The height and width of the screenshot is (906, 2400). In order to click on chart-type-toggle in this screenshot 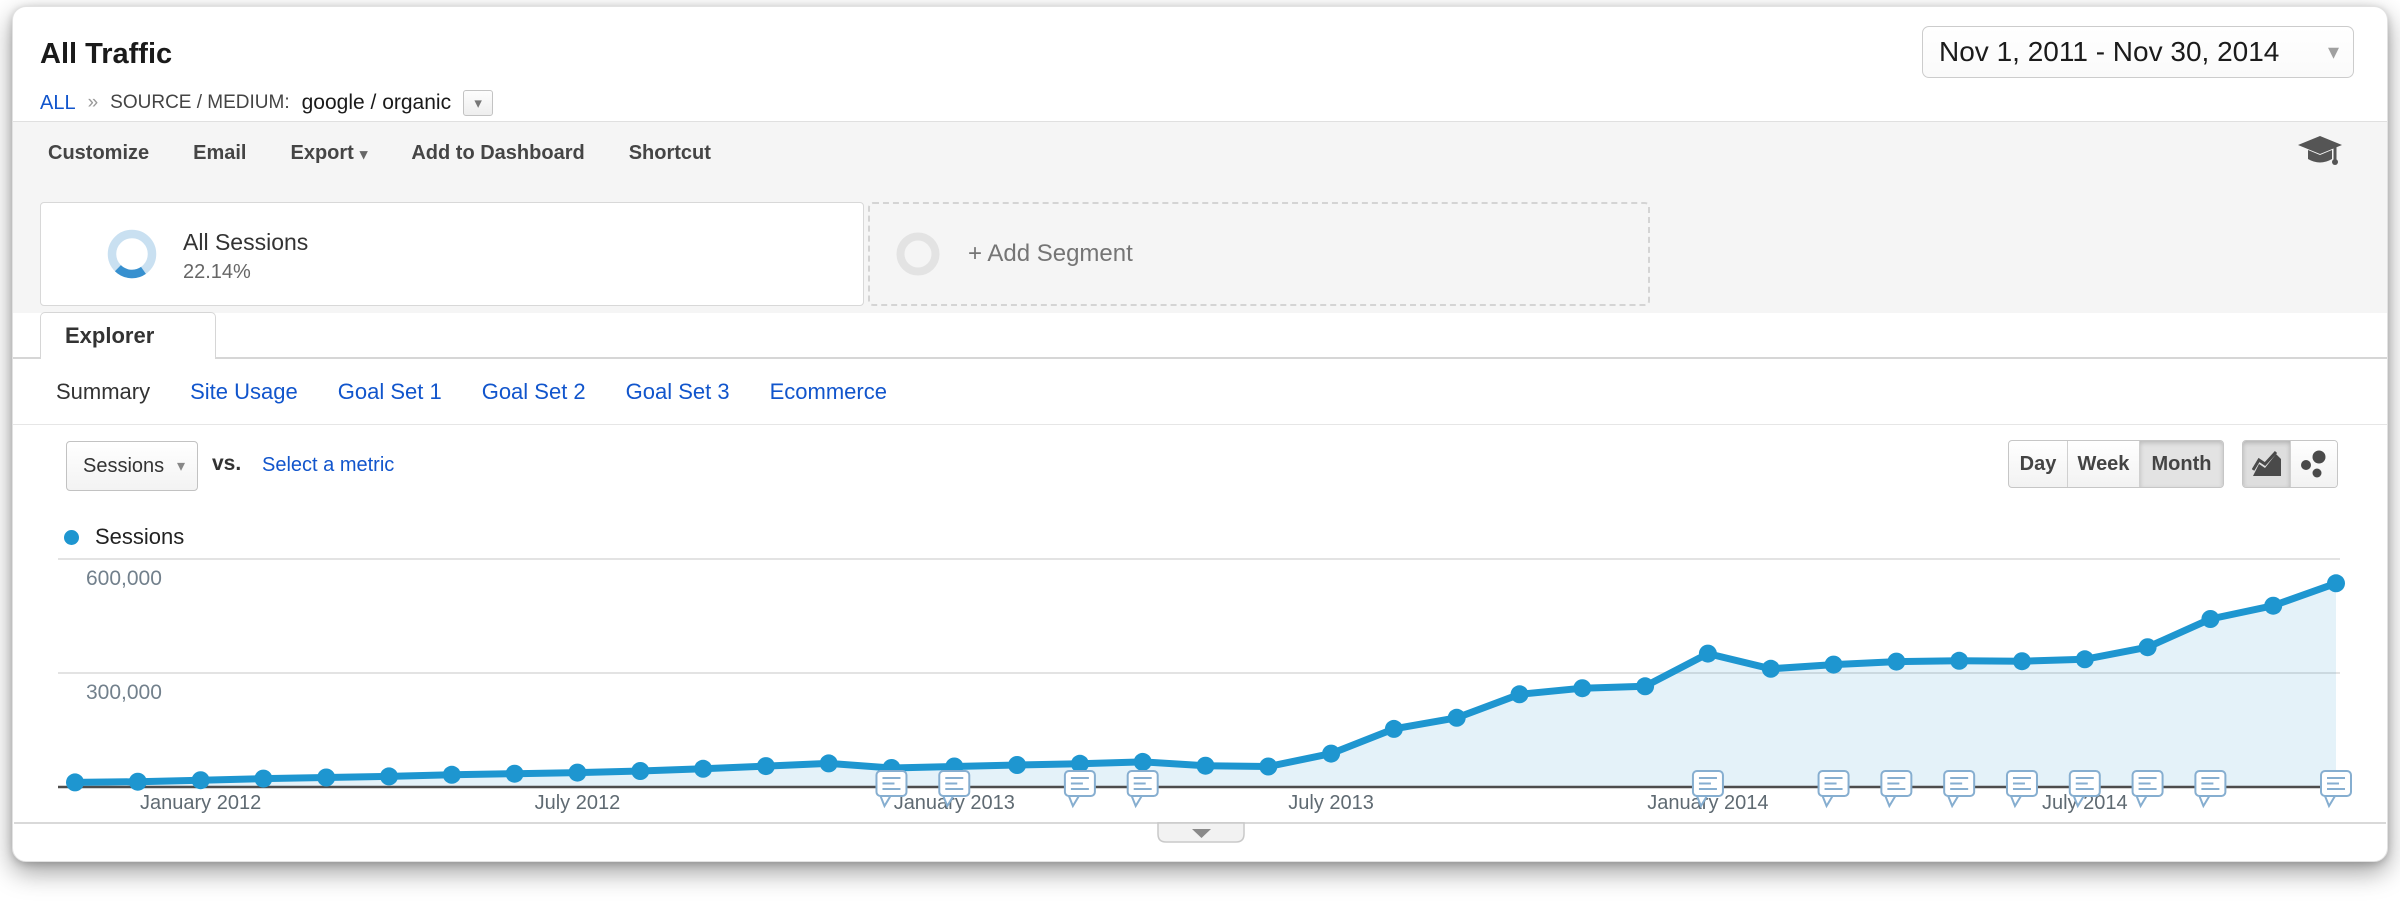, I will do `click(2290, 464)`.